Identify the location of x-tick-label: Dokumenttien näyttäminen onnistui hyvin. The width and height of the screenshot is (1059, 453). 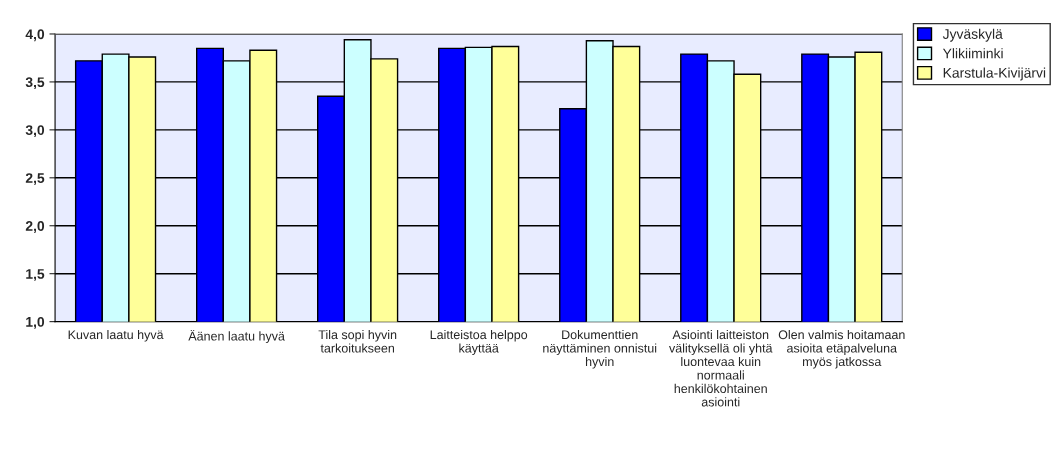
(600, 349).